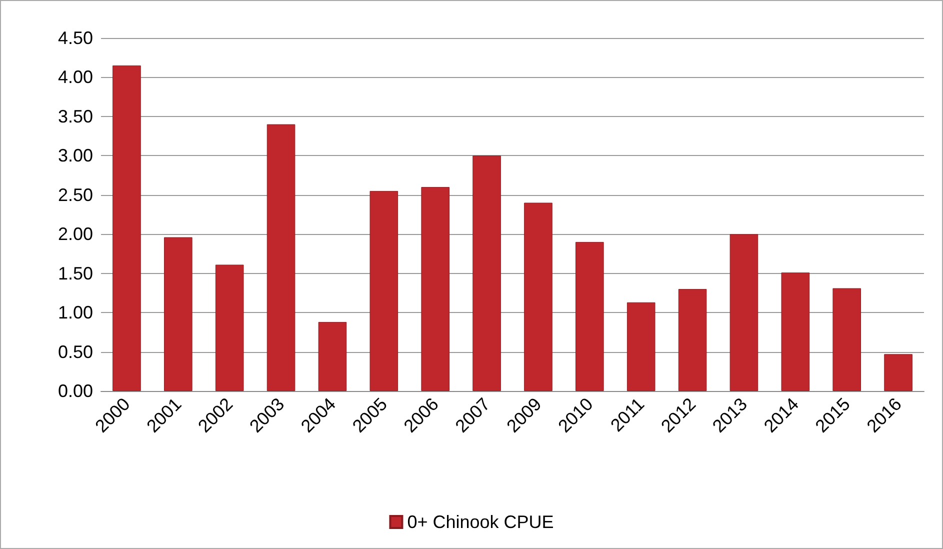  Describe the element at coordinates (75, 234) in the screenshot. I see `y-tick-label: 2.00` at that location.